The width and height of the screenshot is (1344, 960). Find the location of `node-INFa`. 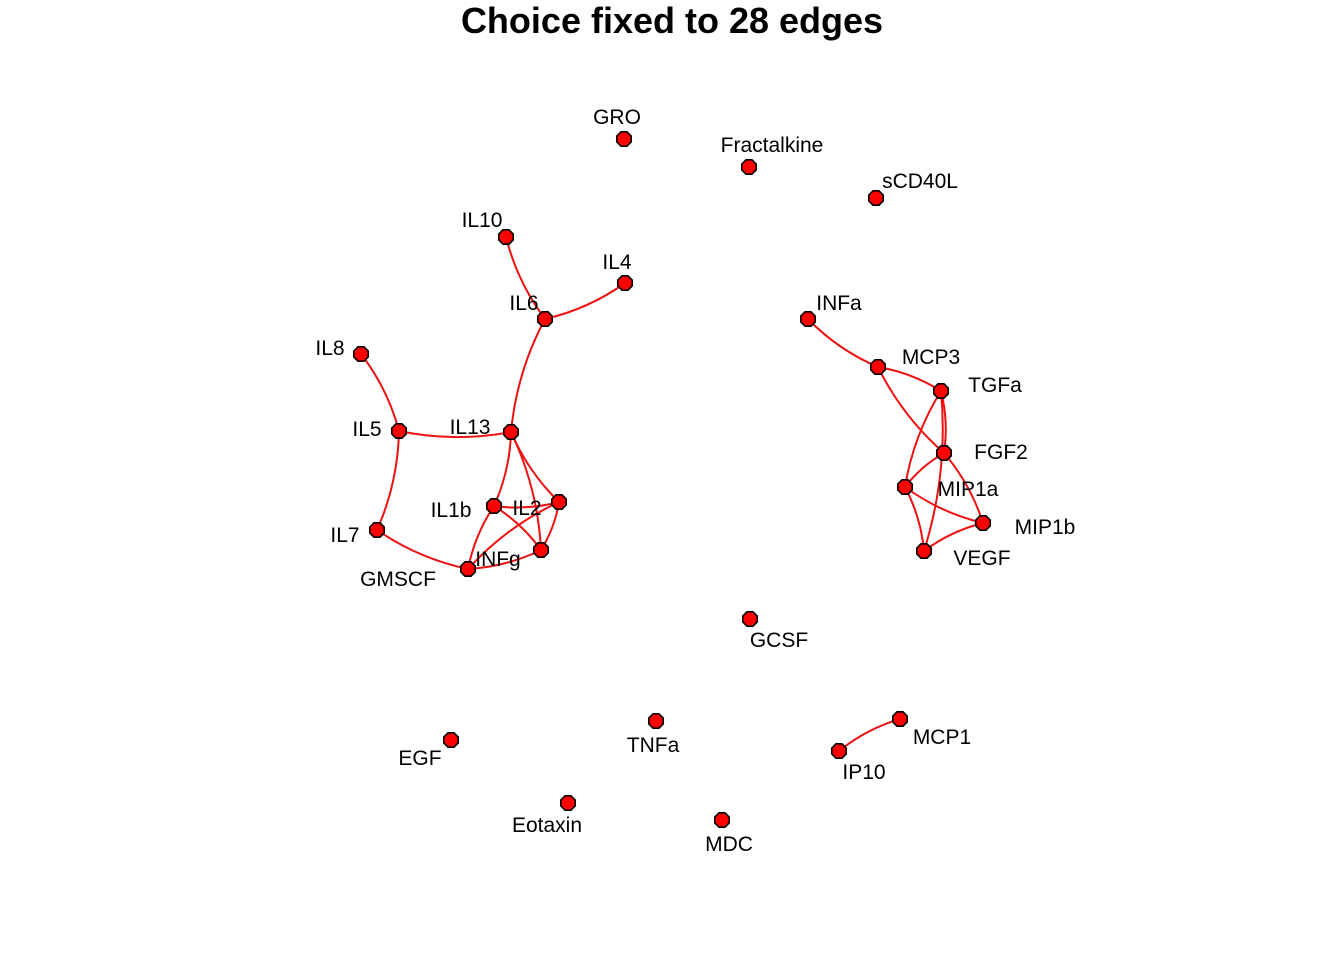

node-INFa is located at coordinates (808, 319).